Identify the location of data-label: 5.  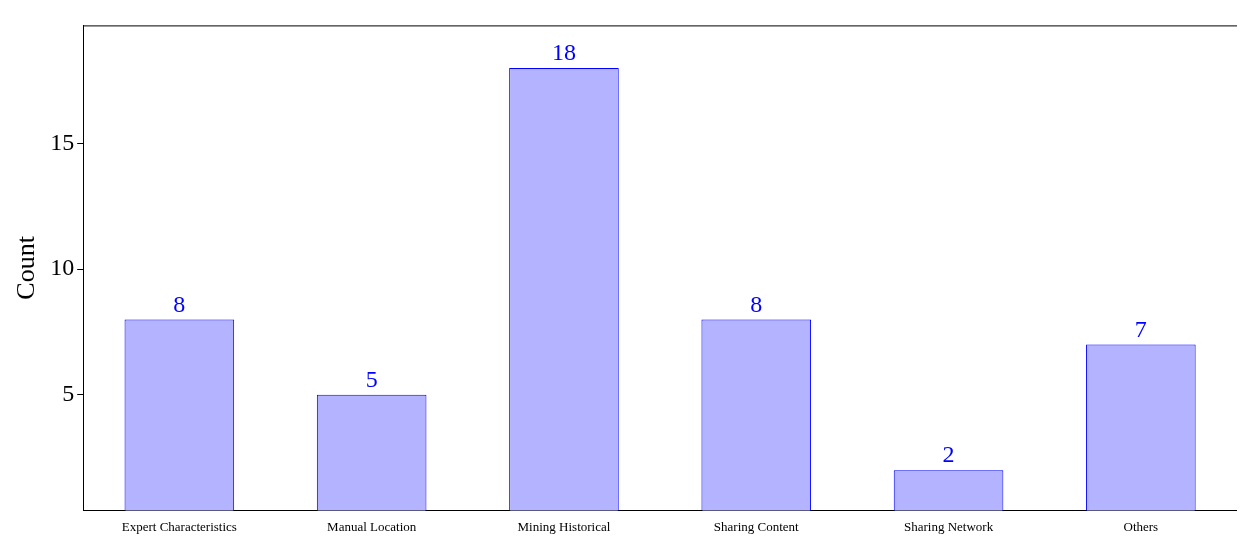
(371, 379).